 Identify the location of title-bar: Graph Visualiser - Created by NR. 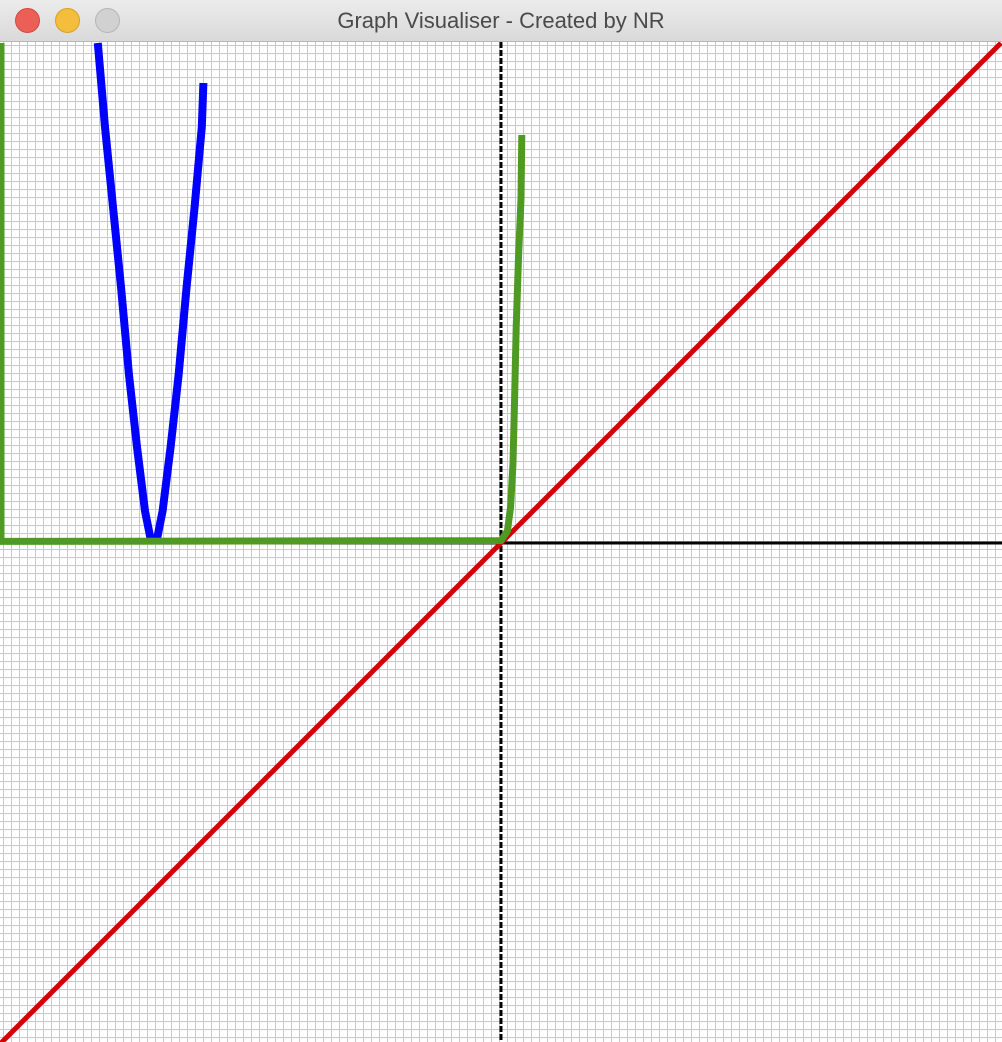
(501, 21).